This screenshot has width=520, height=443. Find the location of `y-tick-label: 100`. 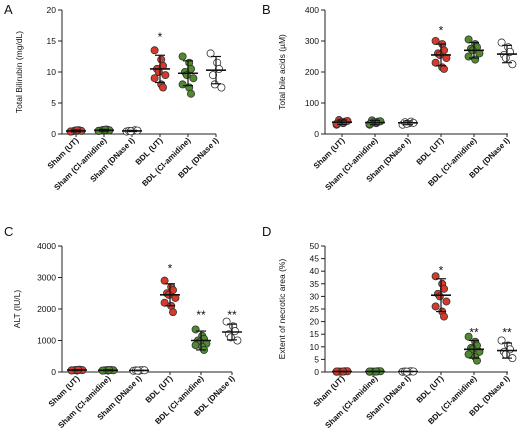

y-tick-label: 100 is located at coordinates (312, 103).